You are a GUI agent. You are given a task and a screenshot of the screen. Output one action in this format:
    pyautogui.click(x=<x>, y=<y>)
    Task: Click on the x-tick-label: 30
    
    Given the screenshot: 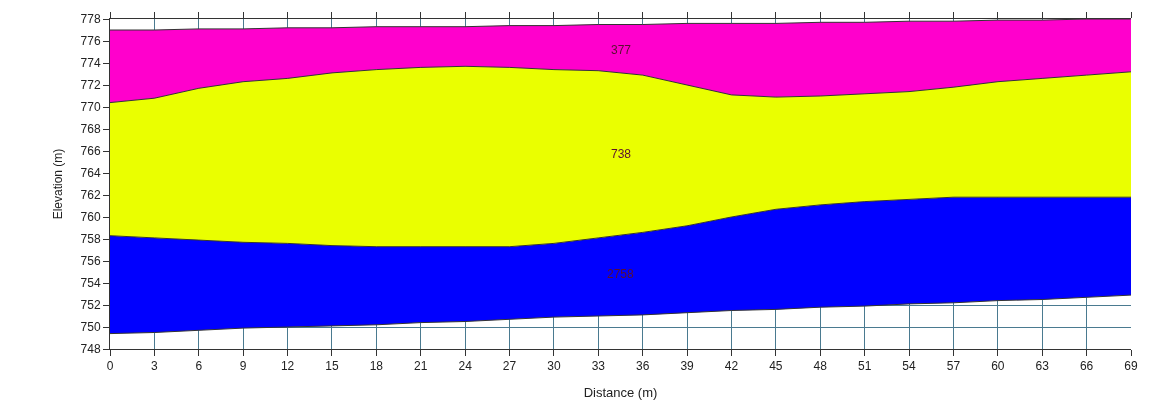 What is the action you would take?
    pyautogui.click(x=554, y=366)
    